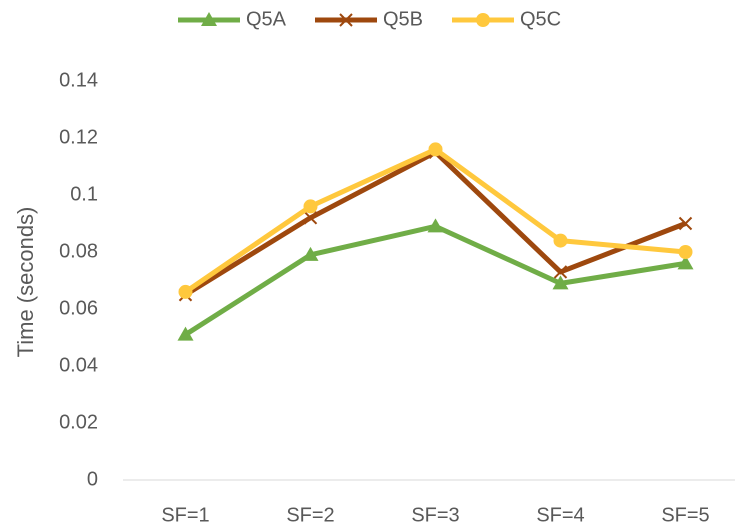  What do you see at coordinates (78, 251) in the screenshot?
I see `y-tick-label: 0.08` at bounding box center [78, 251].